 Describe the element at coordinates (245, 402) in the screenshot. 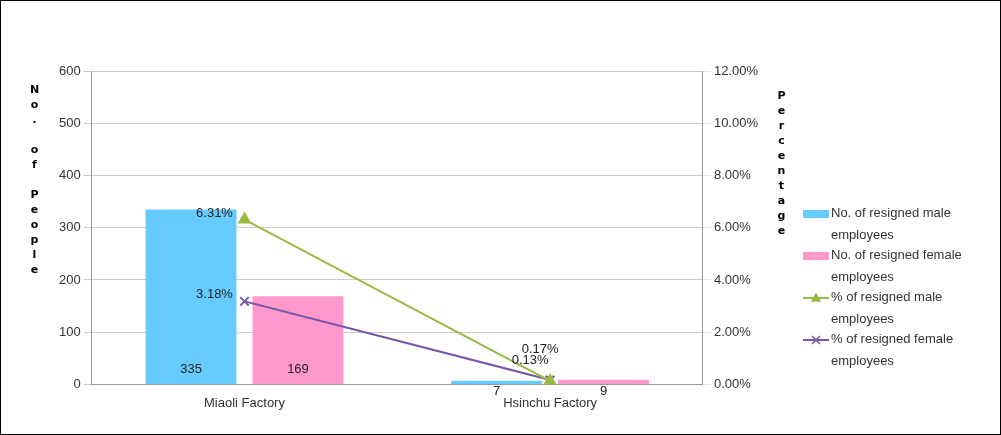

I see `x-tick-label: Miaoli Factory` at that location.